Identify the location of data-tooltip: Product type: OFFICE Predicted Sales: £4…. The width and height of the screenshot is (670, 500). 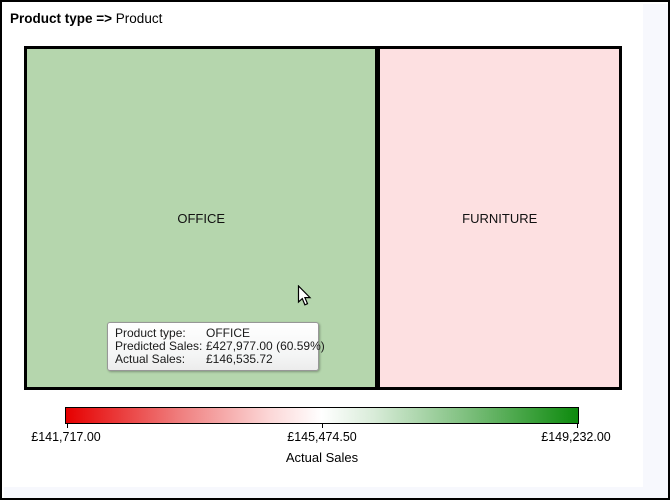
(216, 347).